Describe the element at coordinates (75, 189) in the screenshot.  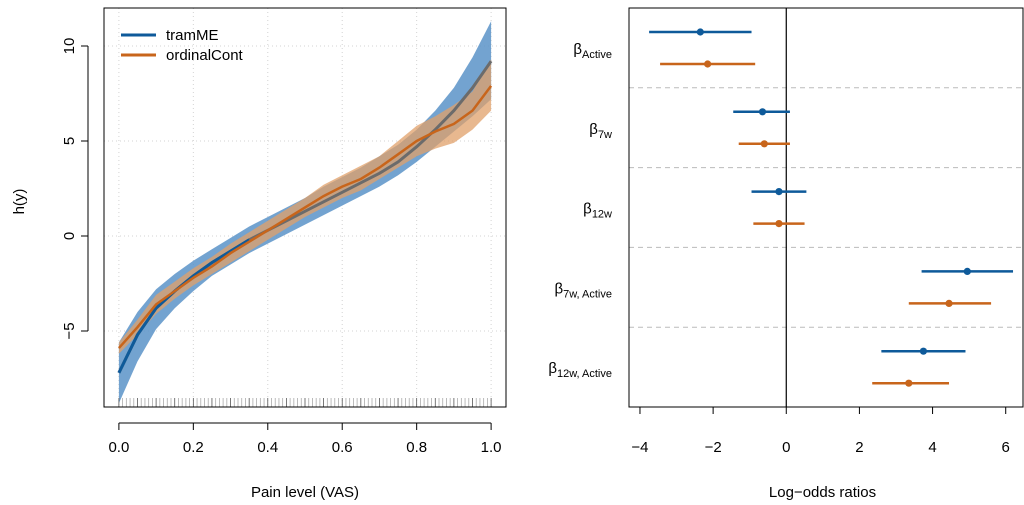
I see `left-y-axis: −5 0 5 10` at that location.